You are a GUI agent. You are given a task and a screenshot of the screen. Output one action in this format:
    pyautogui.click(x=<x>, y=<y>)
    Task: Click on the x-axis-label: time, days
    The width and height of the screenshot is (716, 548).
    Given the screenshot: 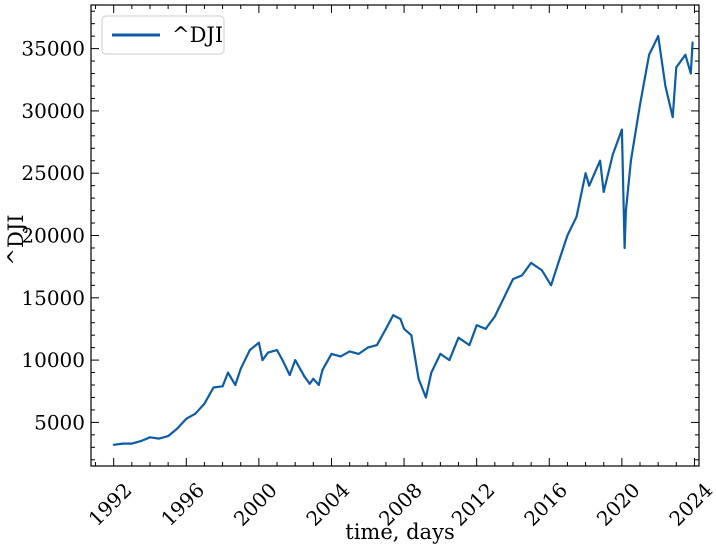 What is the action you would take?
    pyautogui.click(x=399, y=532)
    